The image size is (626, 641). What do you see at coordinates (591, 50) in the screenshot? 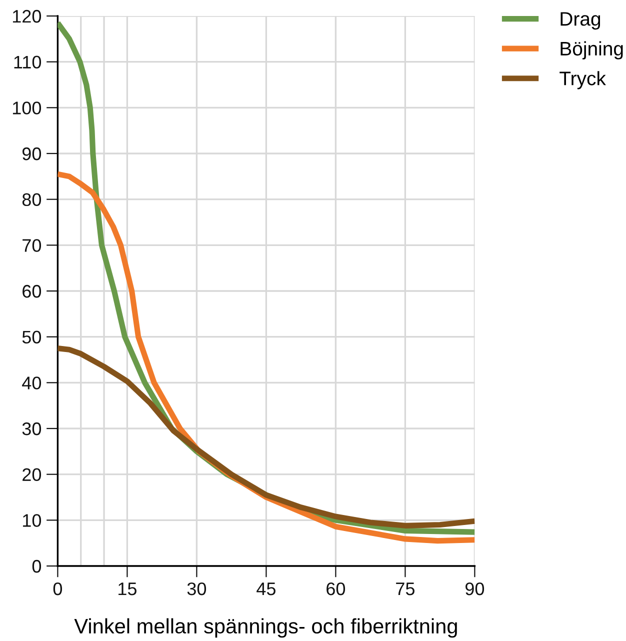
I see `legend-label: Böjning` at bounding box center [591, 50].